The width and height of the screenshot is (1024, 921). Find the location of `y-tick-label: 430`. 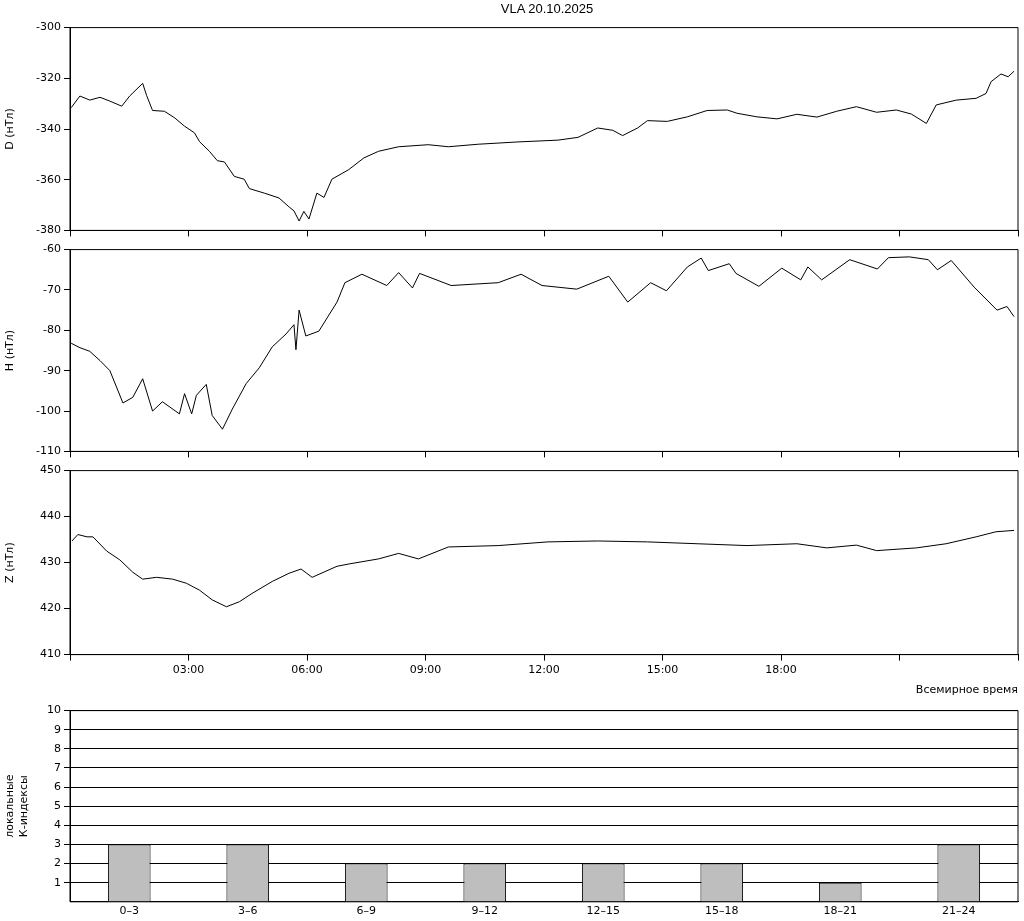

y-tick-label: 430 is located at coordinates (50, 562).